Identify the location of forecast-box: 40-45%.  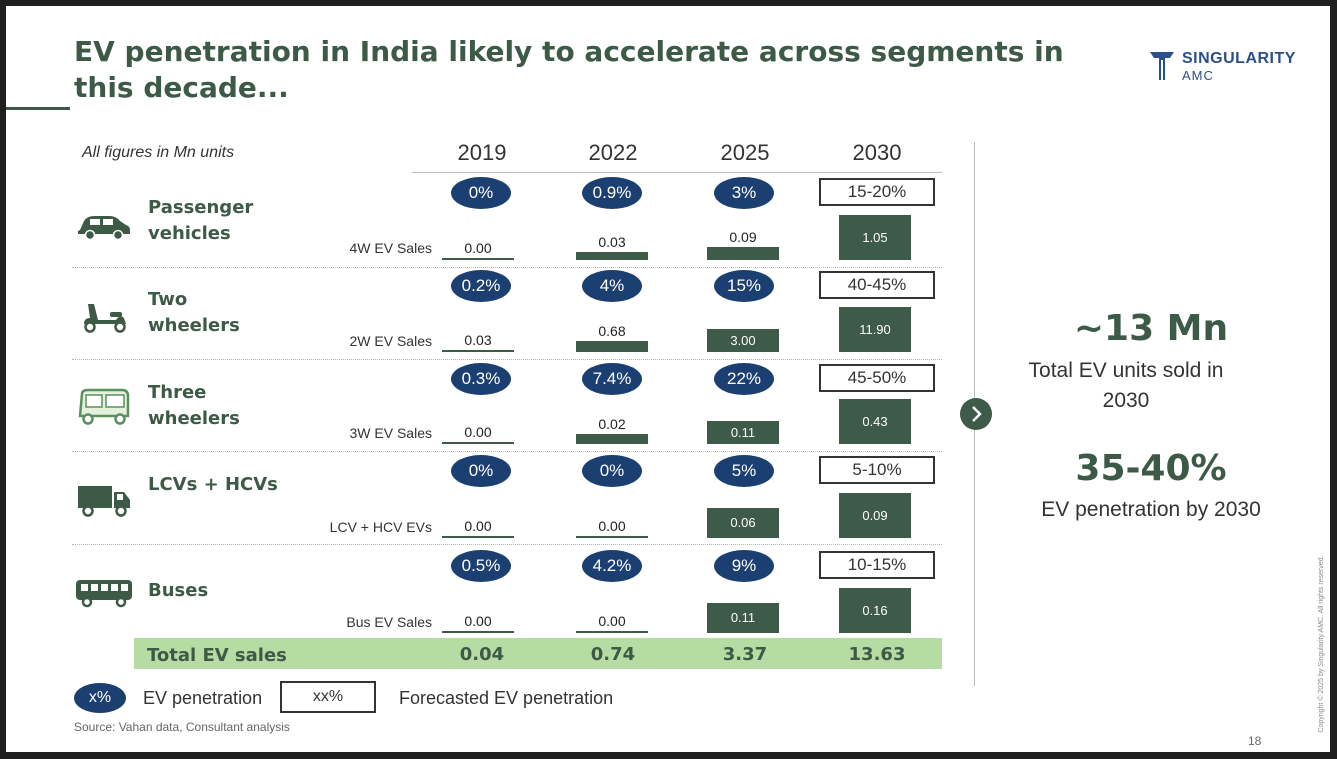
(877, 285).